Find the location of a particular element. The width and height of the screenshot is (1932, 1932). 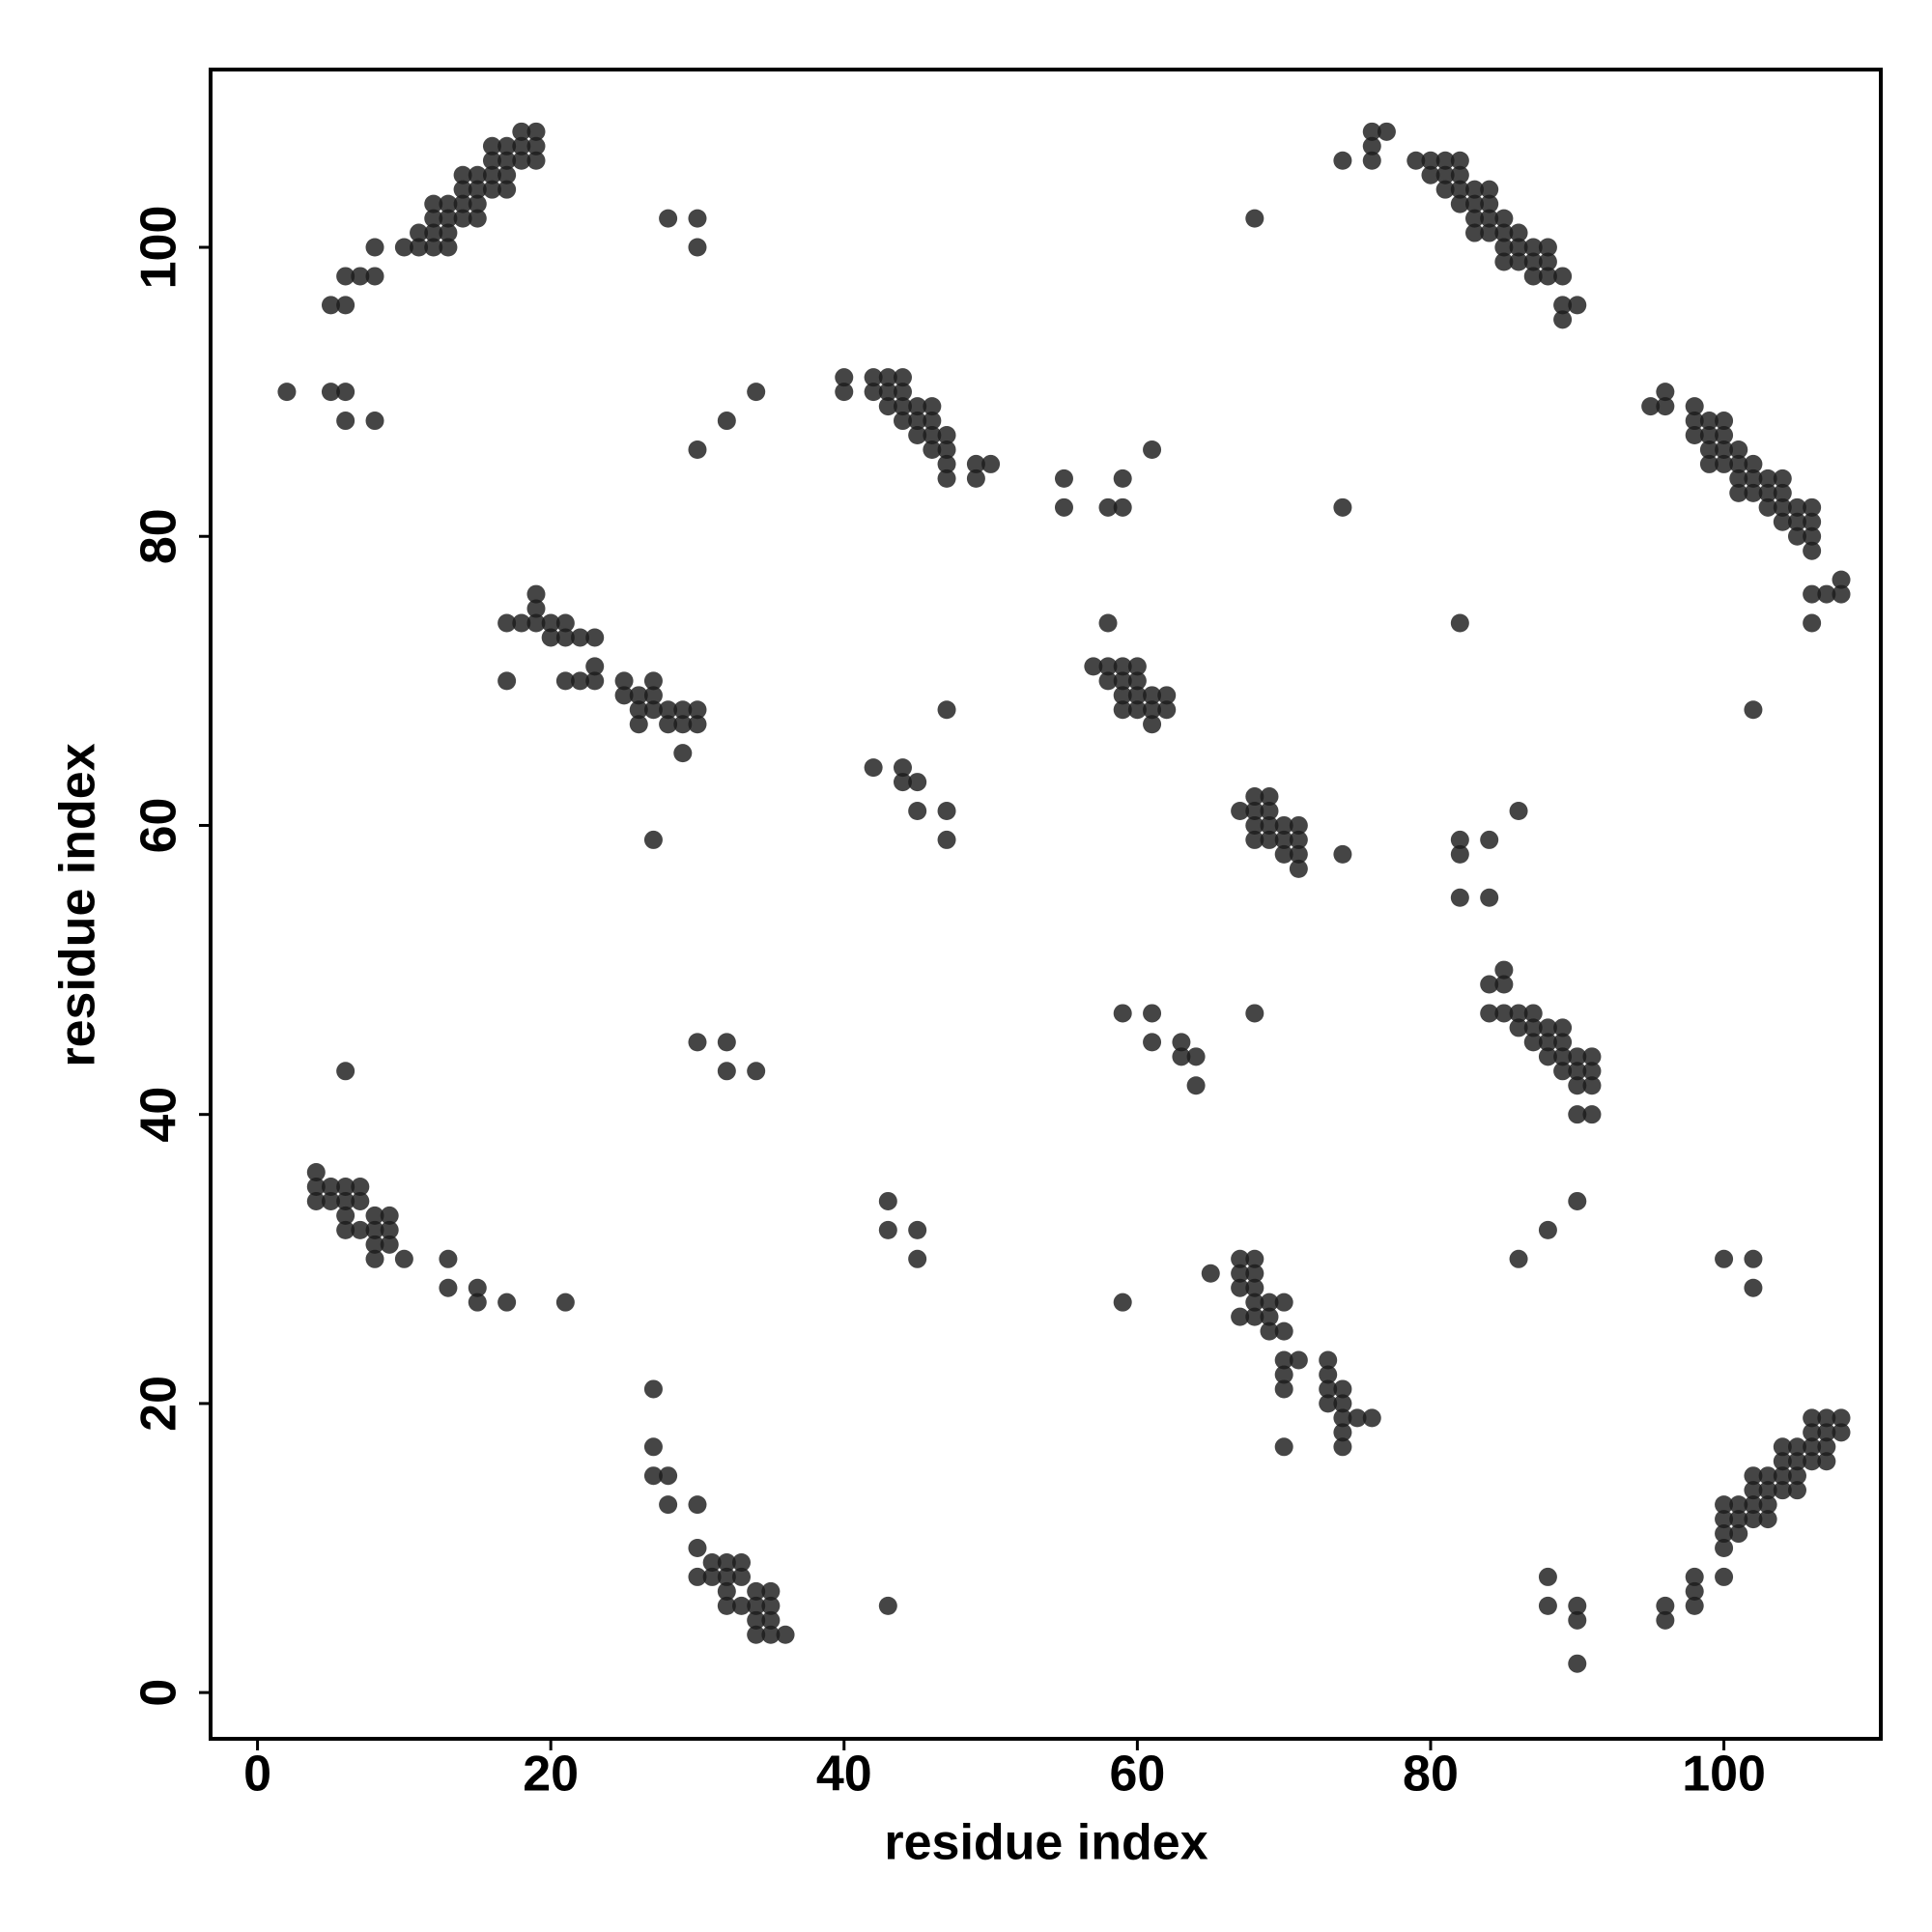

y-tick-label: 20 is located at coordinates (159, 1404).